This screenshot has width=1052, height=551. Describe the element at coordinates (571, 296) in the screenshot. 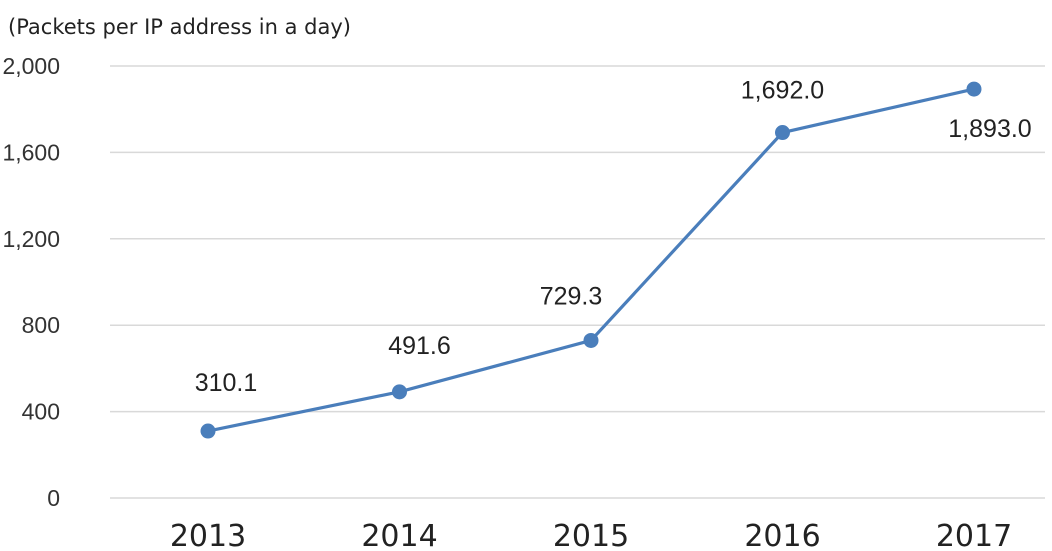

I see `data-label: 729.3` at that location.